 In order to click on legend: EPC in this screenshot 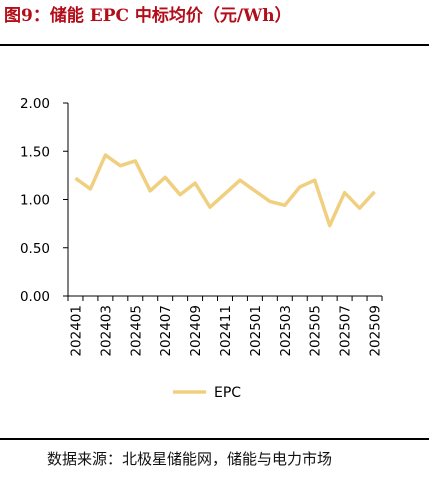, I will do `click(207, 393)`.